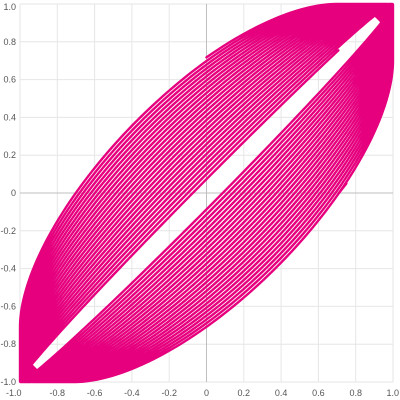 This screenshot has height=400, width=400. Describe the element at coordinates (9, 42) in the screenshot. I see `y-tick-label: 0.8` at that location.